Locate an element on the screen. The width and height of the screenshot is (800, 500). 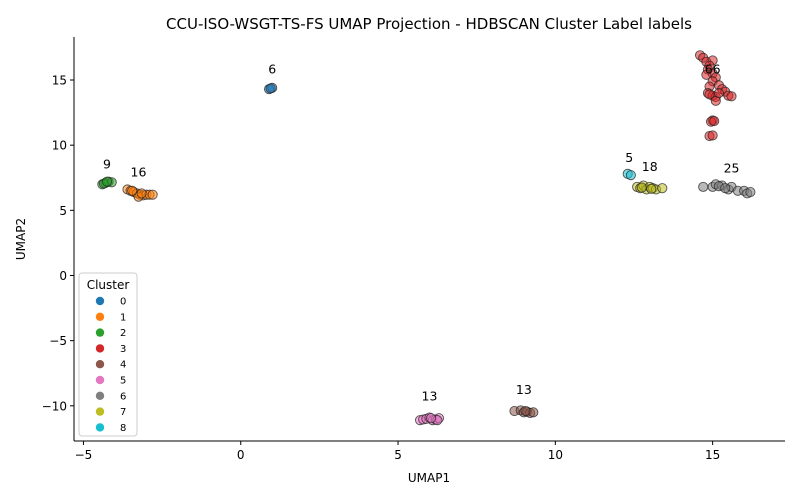
legend-label-4: 4 is located at coordinates (123, 365).